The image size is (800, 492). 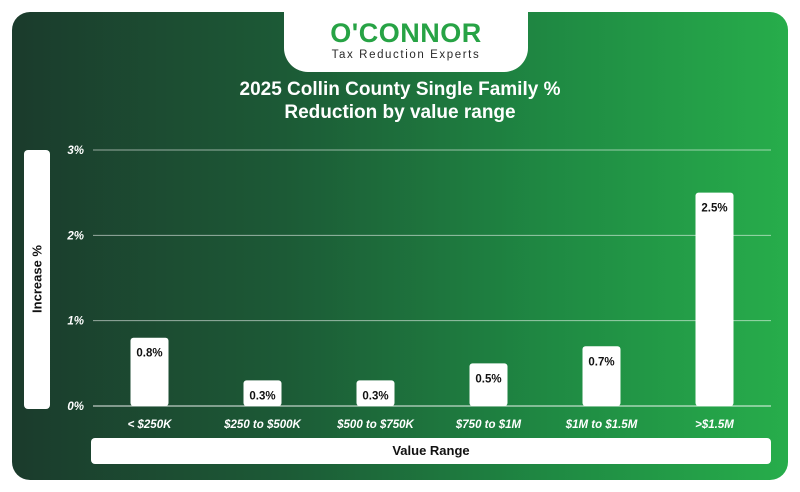 I want to click on y-axis-label-box, so click(x=37, y=279).